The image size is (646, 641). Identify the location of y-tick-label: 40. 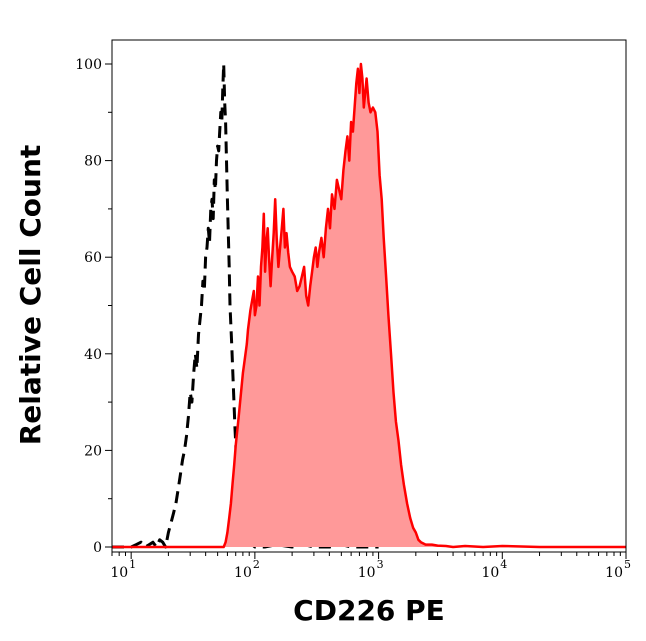
(93, 355).